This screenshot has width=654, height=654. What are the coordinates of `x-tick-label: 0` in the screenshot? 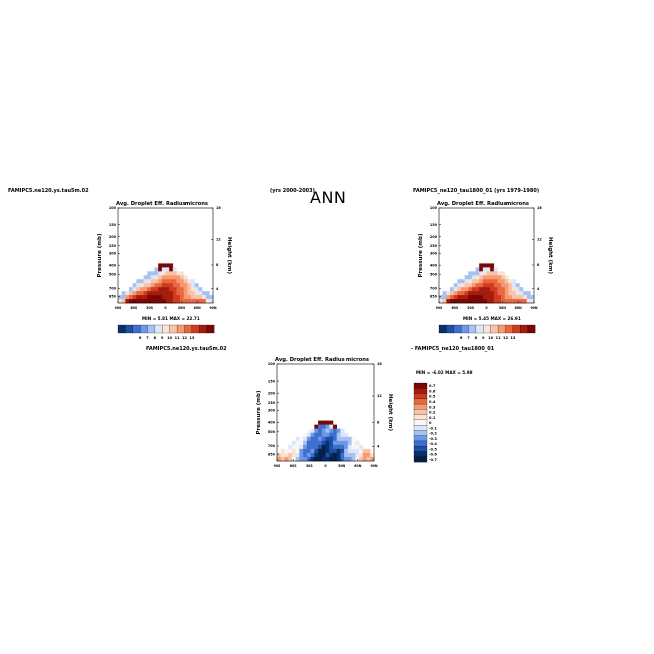 It's located at (165, 308).